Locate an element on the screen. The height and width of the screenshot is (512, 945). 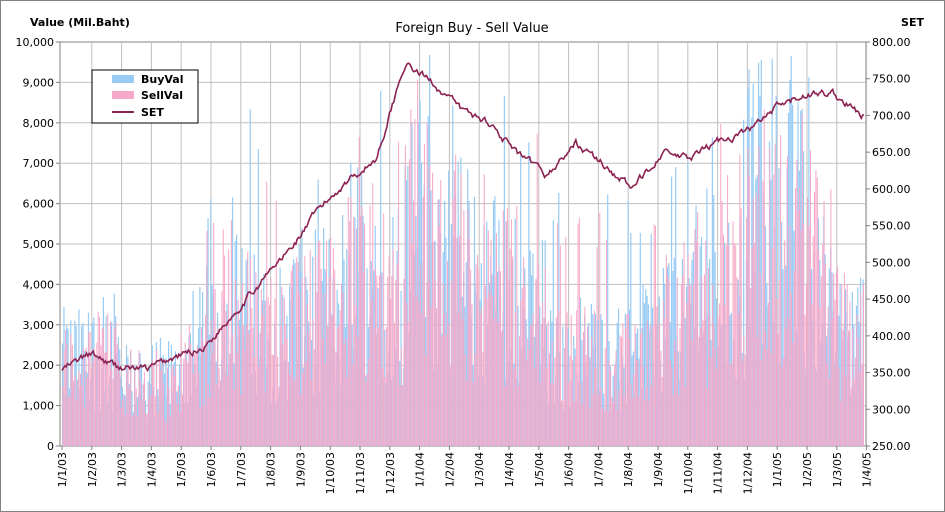
x-tick-label: 1/6/04 is located at coordinates (569, 469).